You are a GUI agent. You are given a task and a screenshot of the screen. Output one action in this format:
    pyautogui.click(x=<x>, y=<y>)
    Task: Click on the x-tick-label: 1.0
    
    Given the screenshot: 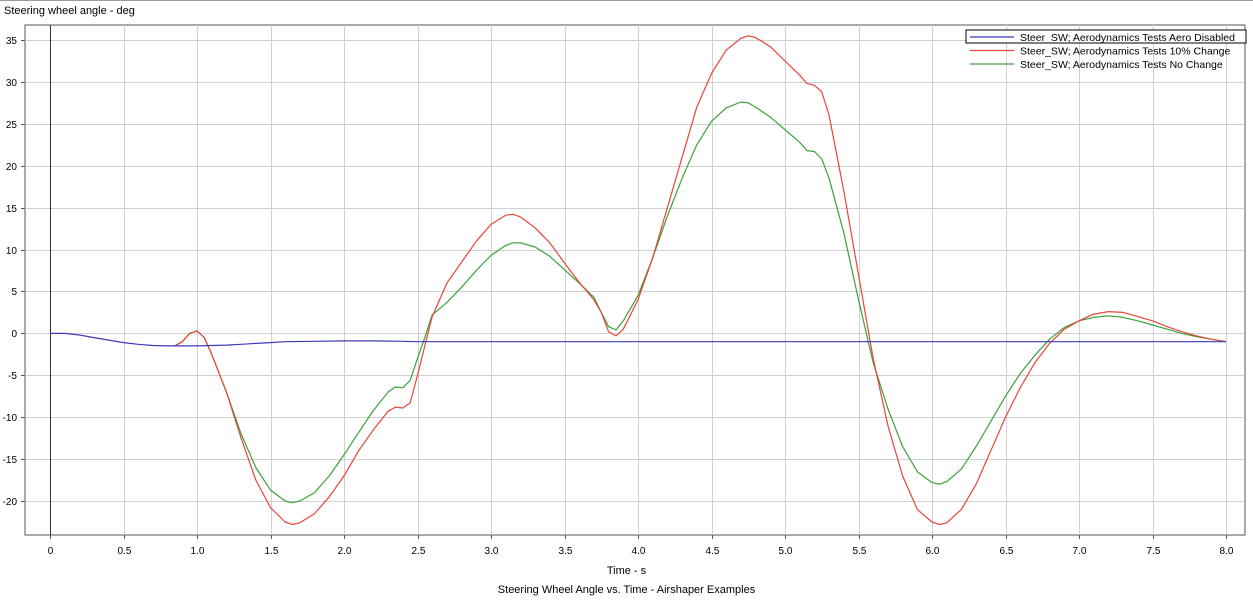 What is the action you would take?
    pyautogui.click(x=198, y=551)
    